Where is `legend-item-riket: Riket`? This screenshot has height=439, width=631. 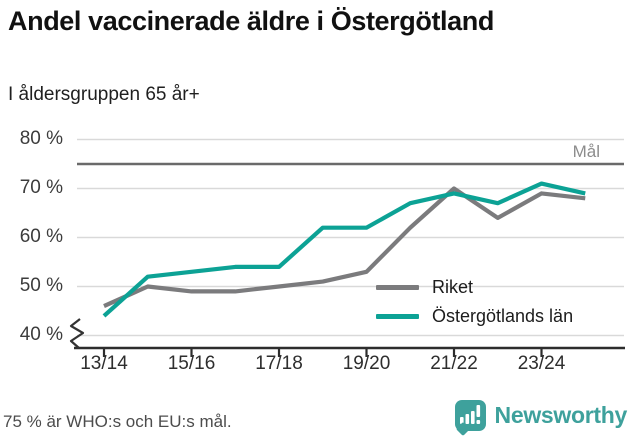 legend-item-riket: Riket is located at coordinates (474, 287).